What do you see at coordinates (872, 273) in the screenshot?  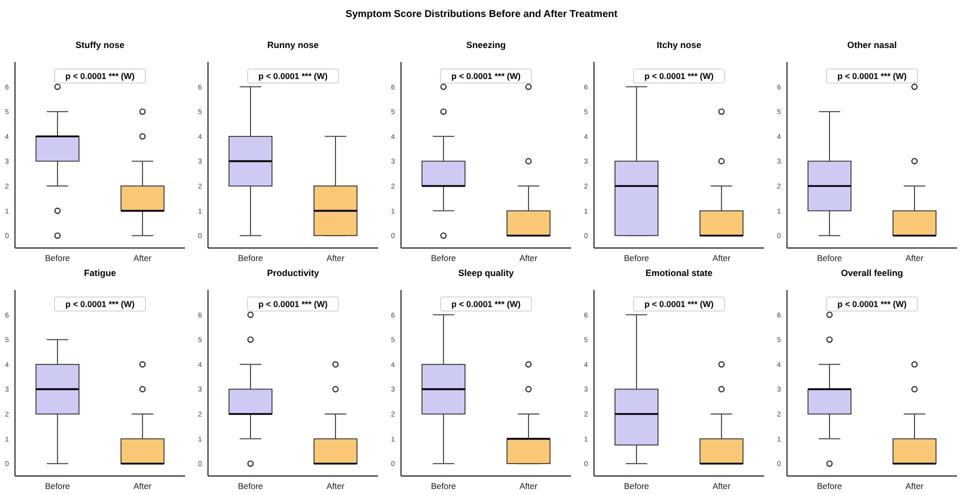 I see `chart-title: Overall feeling` at bounding box center [872, 273].